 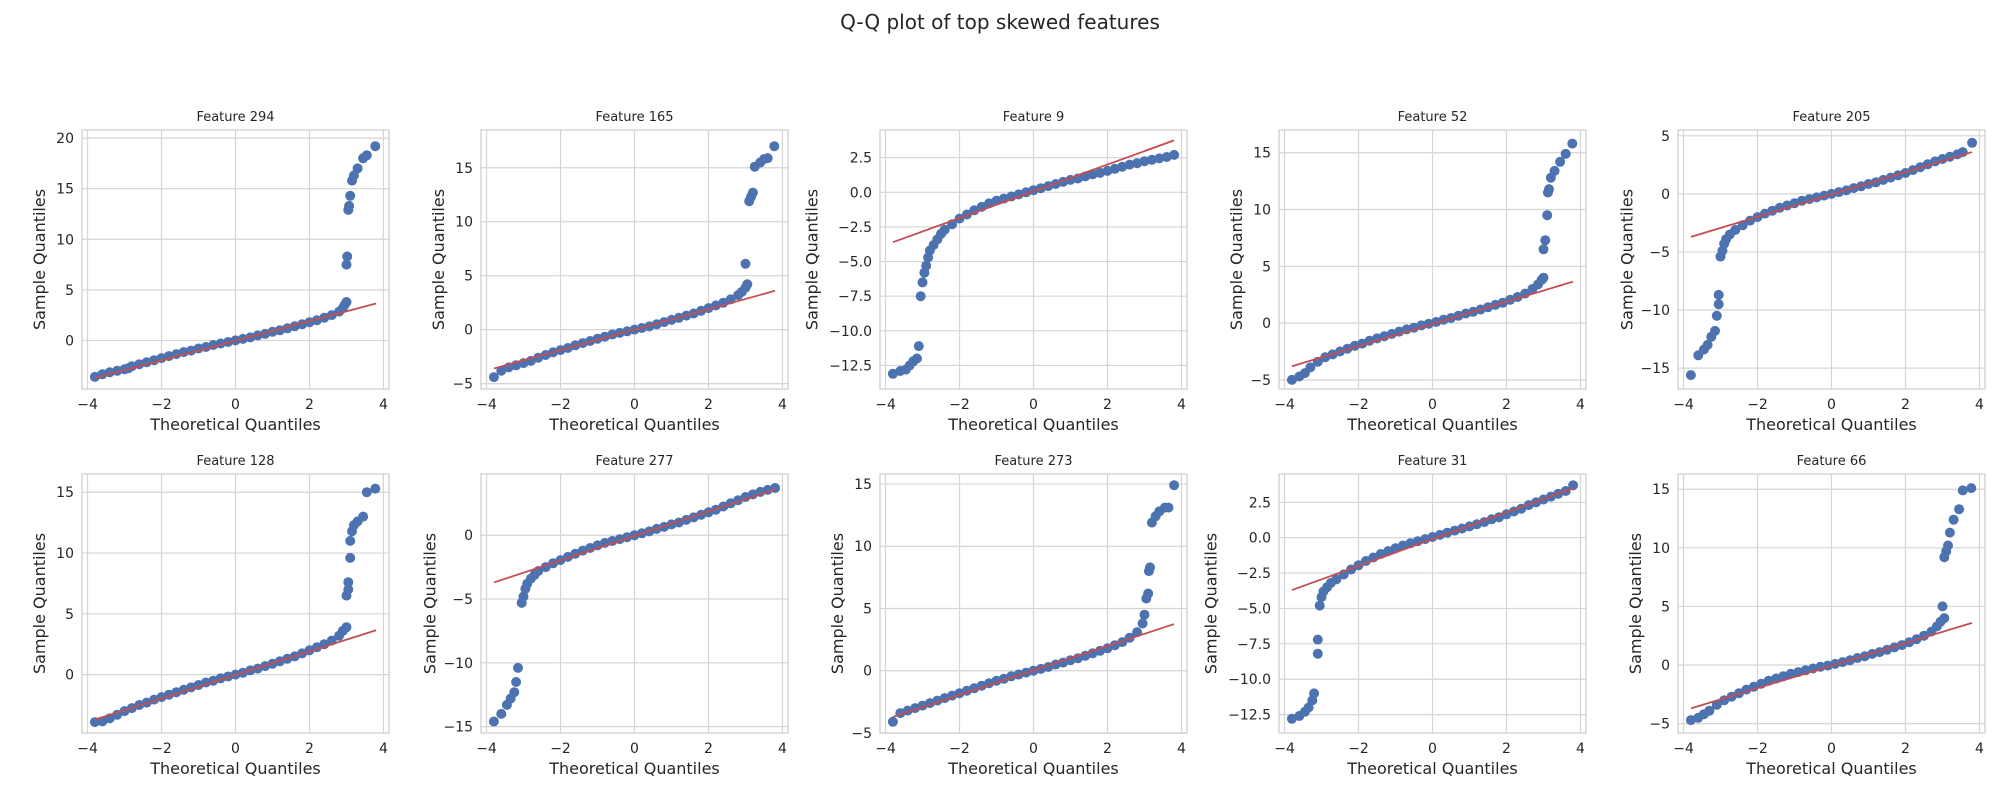 I want to click on subplot-title: Feature 52, so click(x=1433, y=117).